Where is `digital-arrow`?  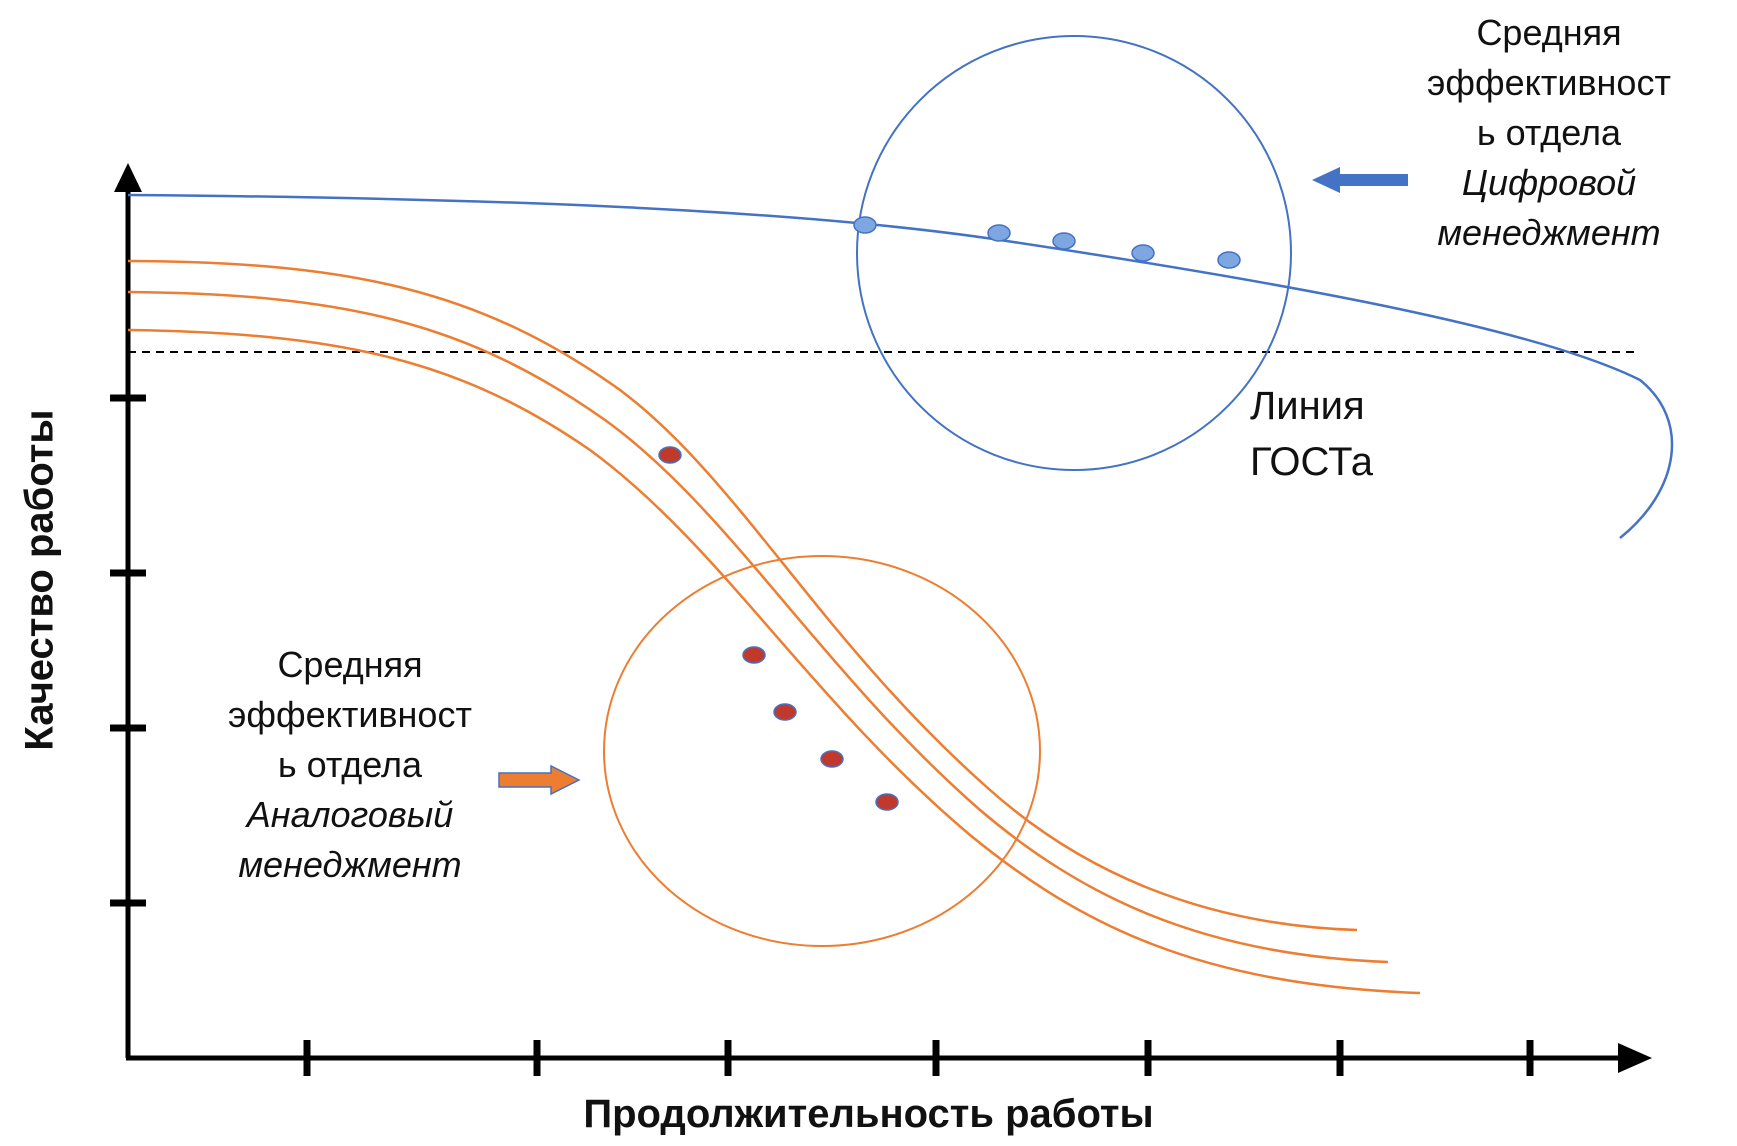 digital-arrow is located at coordinates (1360, 180).